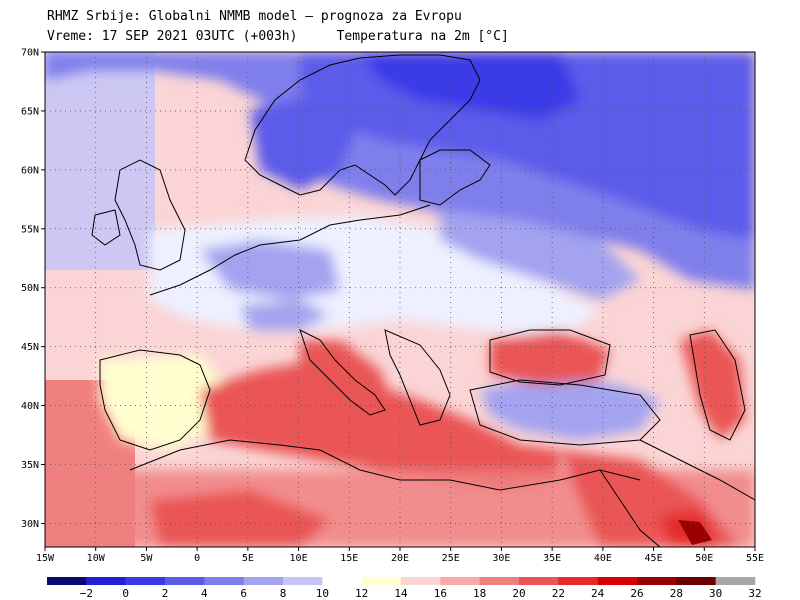  I want to click on lat-tick-label: 60N, so click(30, 170).